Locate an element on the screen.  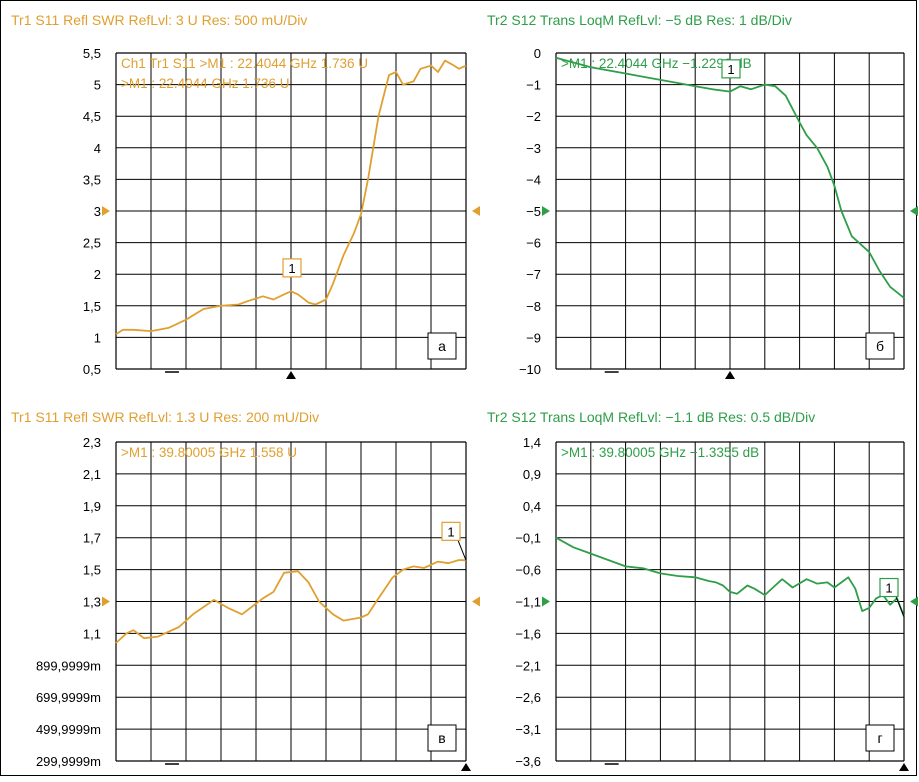
panel-corner-label: б is located at coordinates (880, 346).